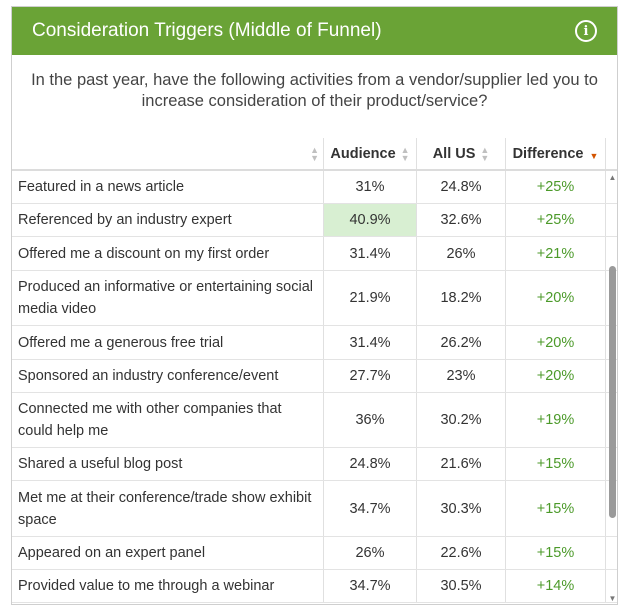 The image size is (624, 613). Describe the element at coordinates (461, 376) in the screenshot. I see `all-us-cell: 23%` at that location.